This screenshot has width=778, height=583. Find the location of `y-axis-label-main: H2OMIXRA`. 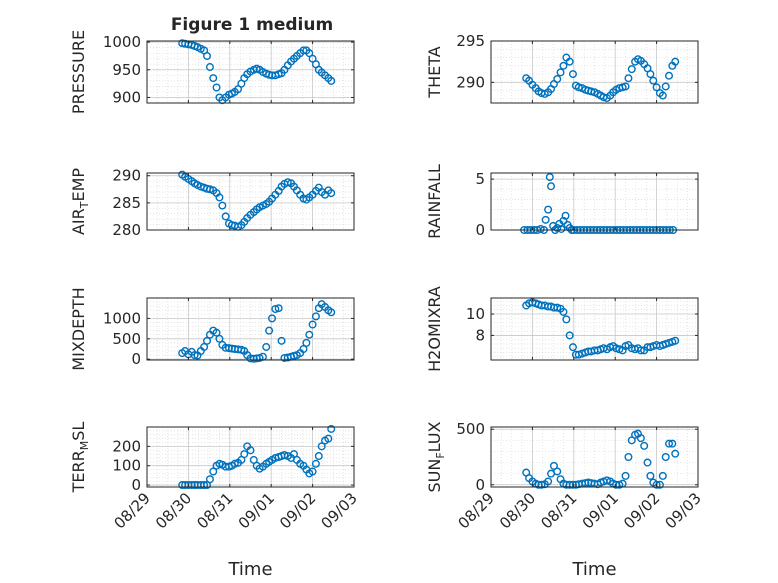

y-axis-label-main: H2OMIXRA is located at coordinates (434, 329).